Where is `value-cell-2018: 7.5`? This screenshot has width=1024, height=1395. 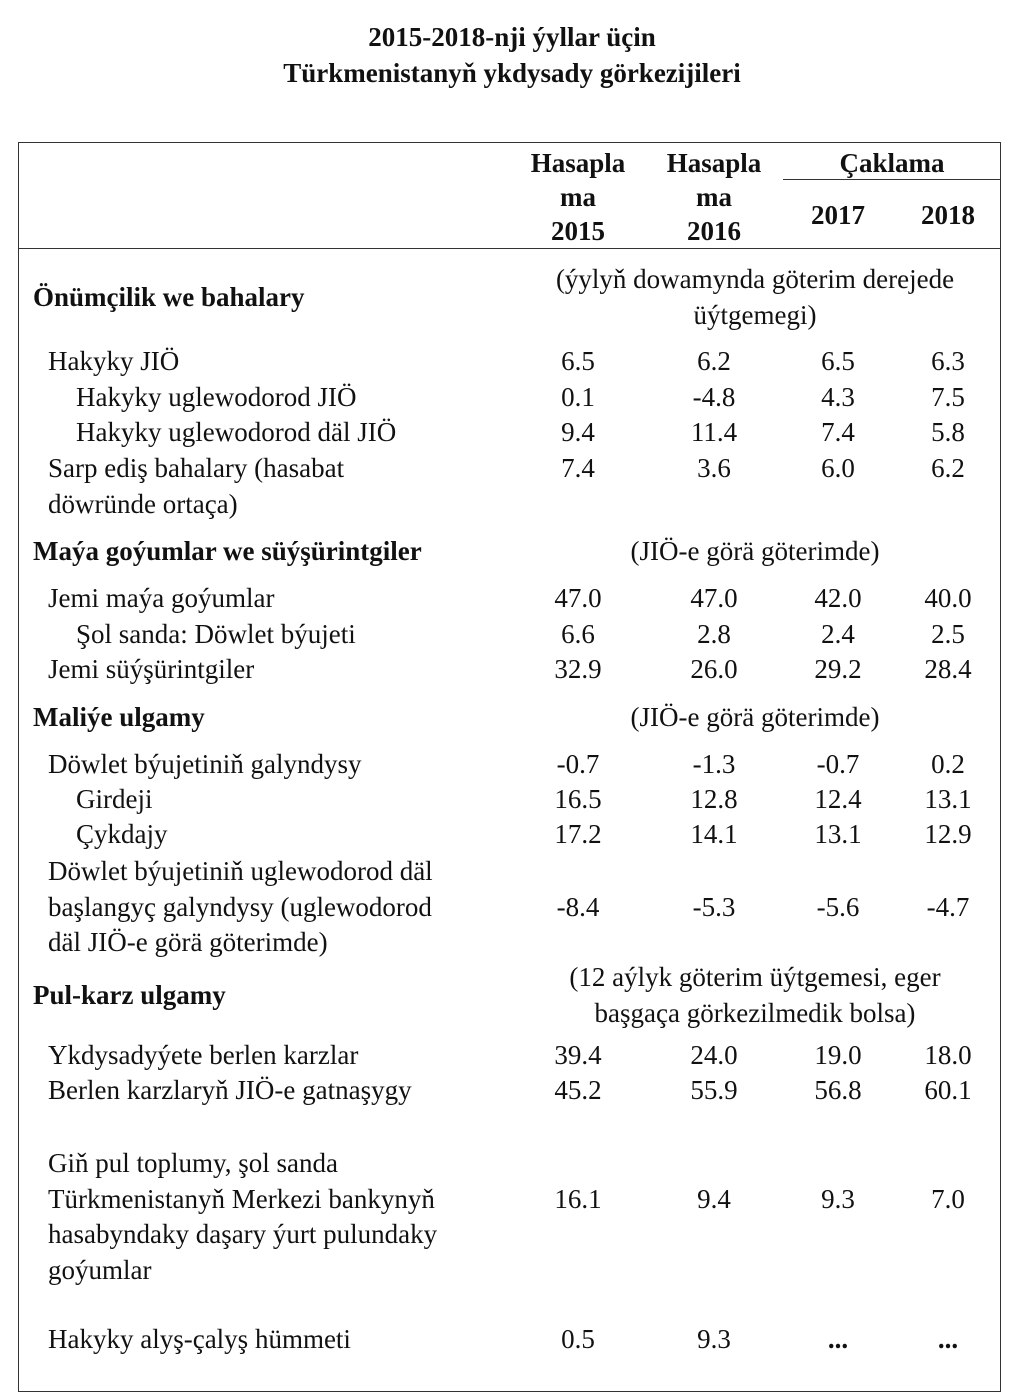 value-cell-2018: 7.5 is located at coordinates (948, 397).